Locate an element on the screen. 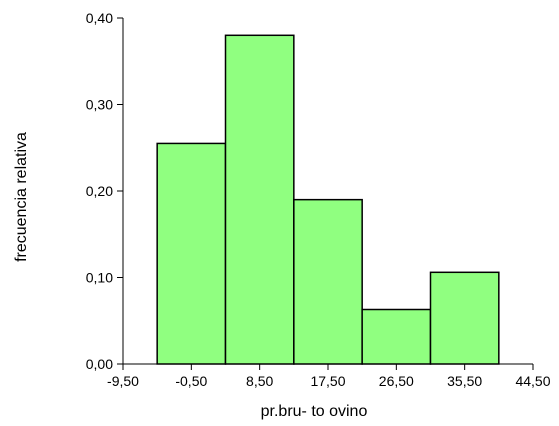 This screenshot has width=559, height=426. x-tick-label: 8,50 is located at coordinates (259, 381).